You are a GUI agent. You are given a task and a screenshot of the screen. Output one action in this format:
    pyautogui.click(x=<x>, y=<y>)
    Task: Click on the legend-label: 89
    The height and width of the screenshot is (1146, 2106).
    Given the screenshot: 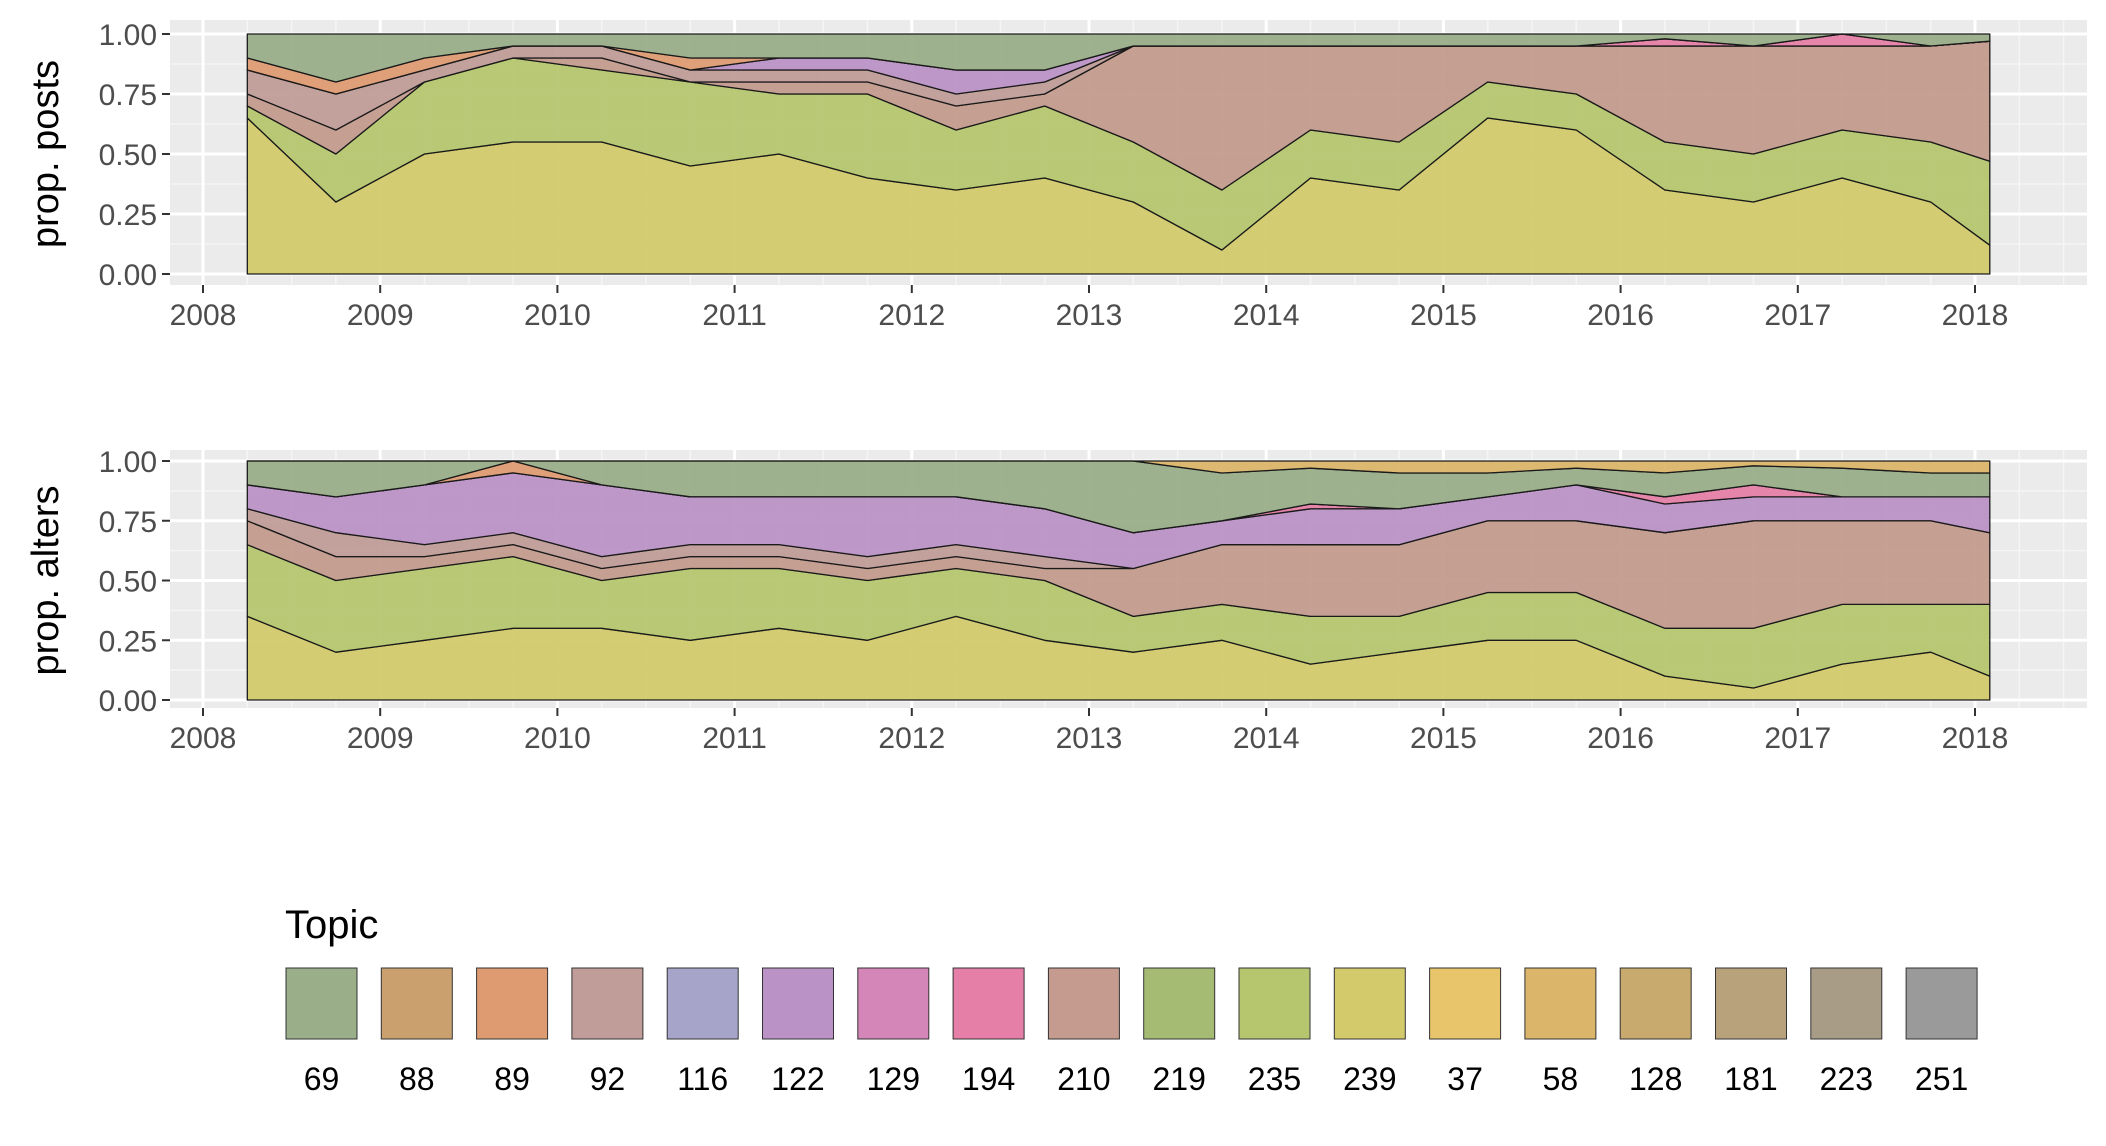 What is the action you would take?
    pyautogui.click(x=512, y=1079)
    